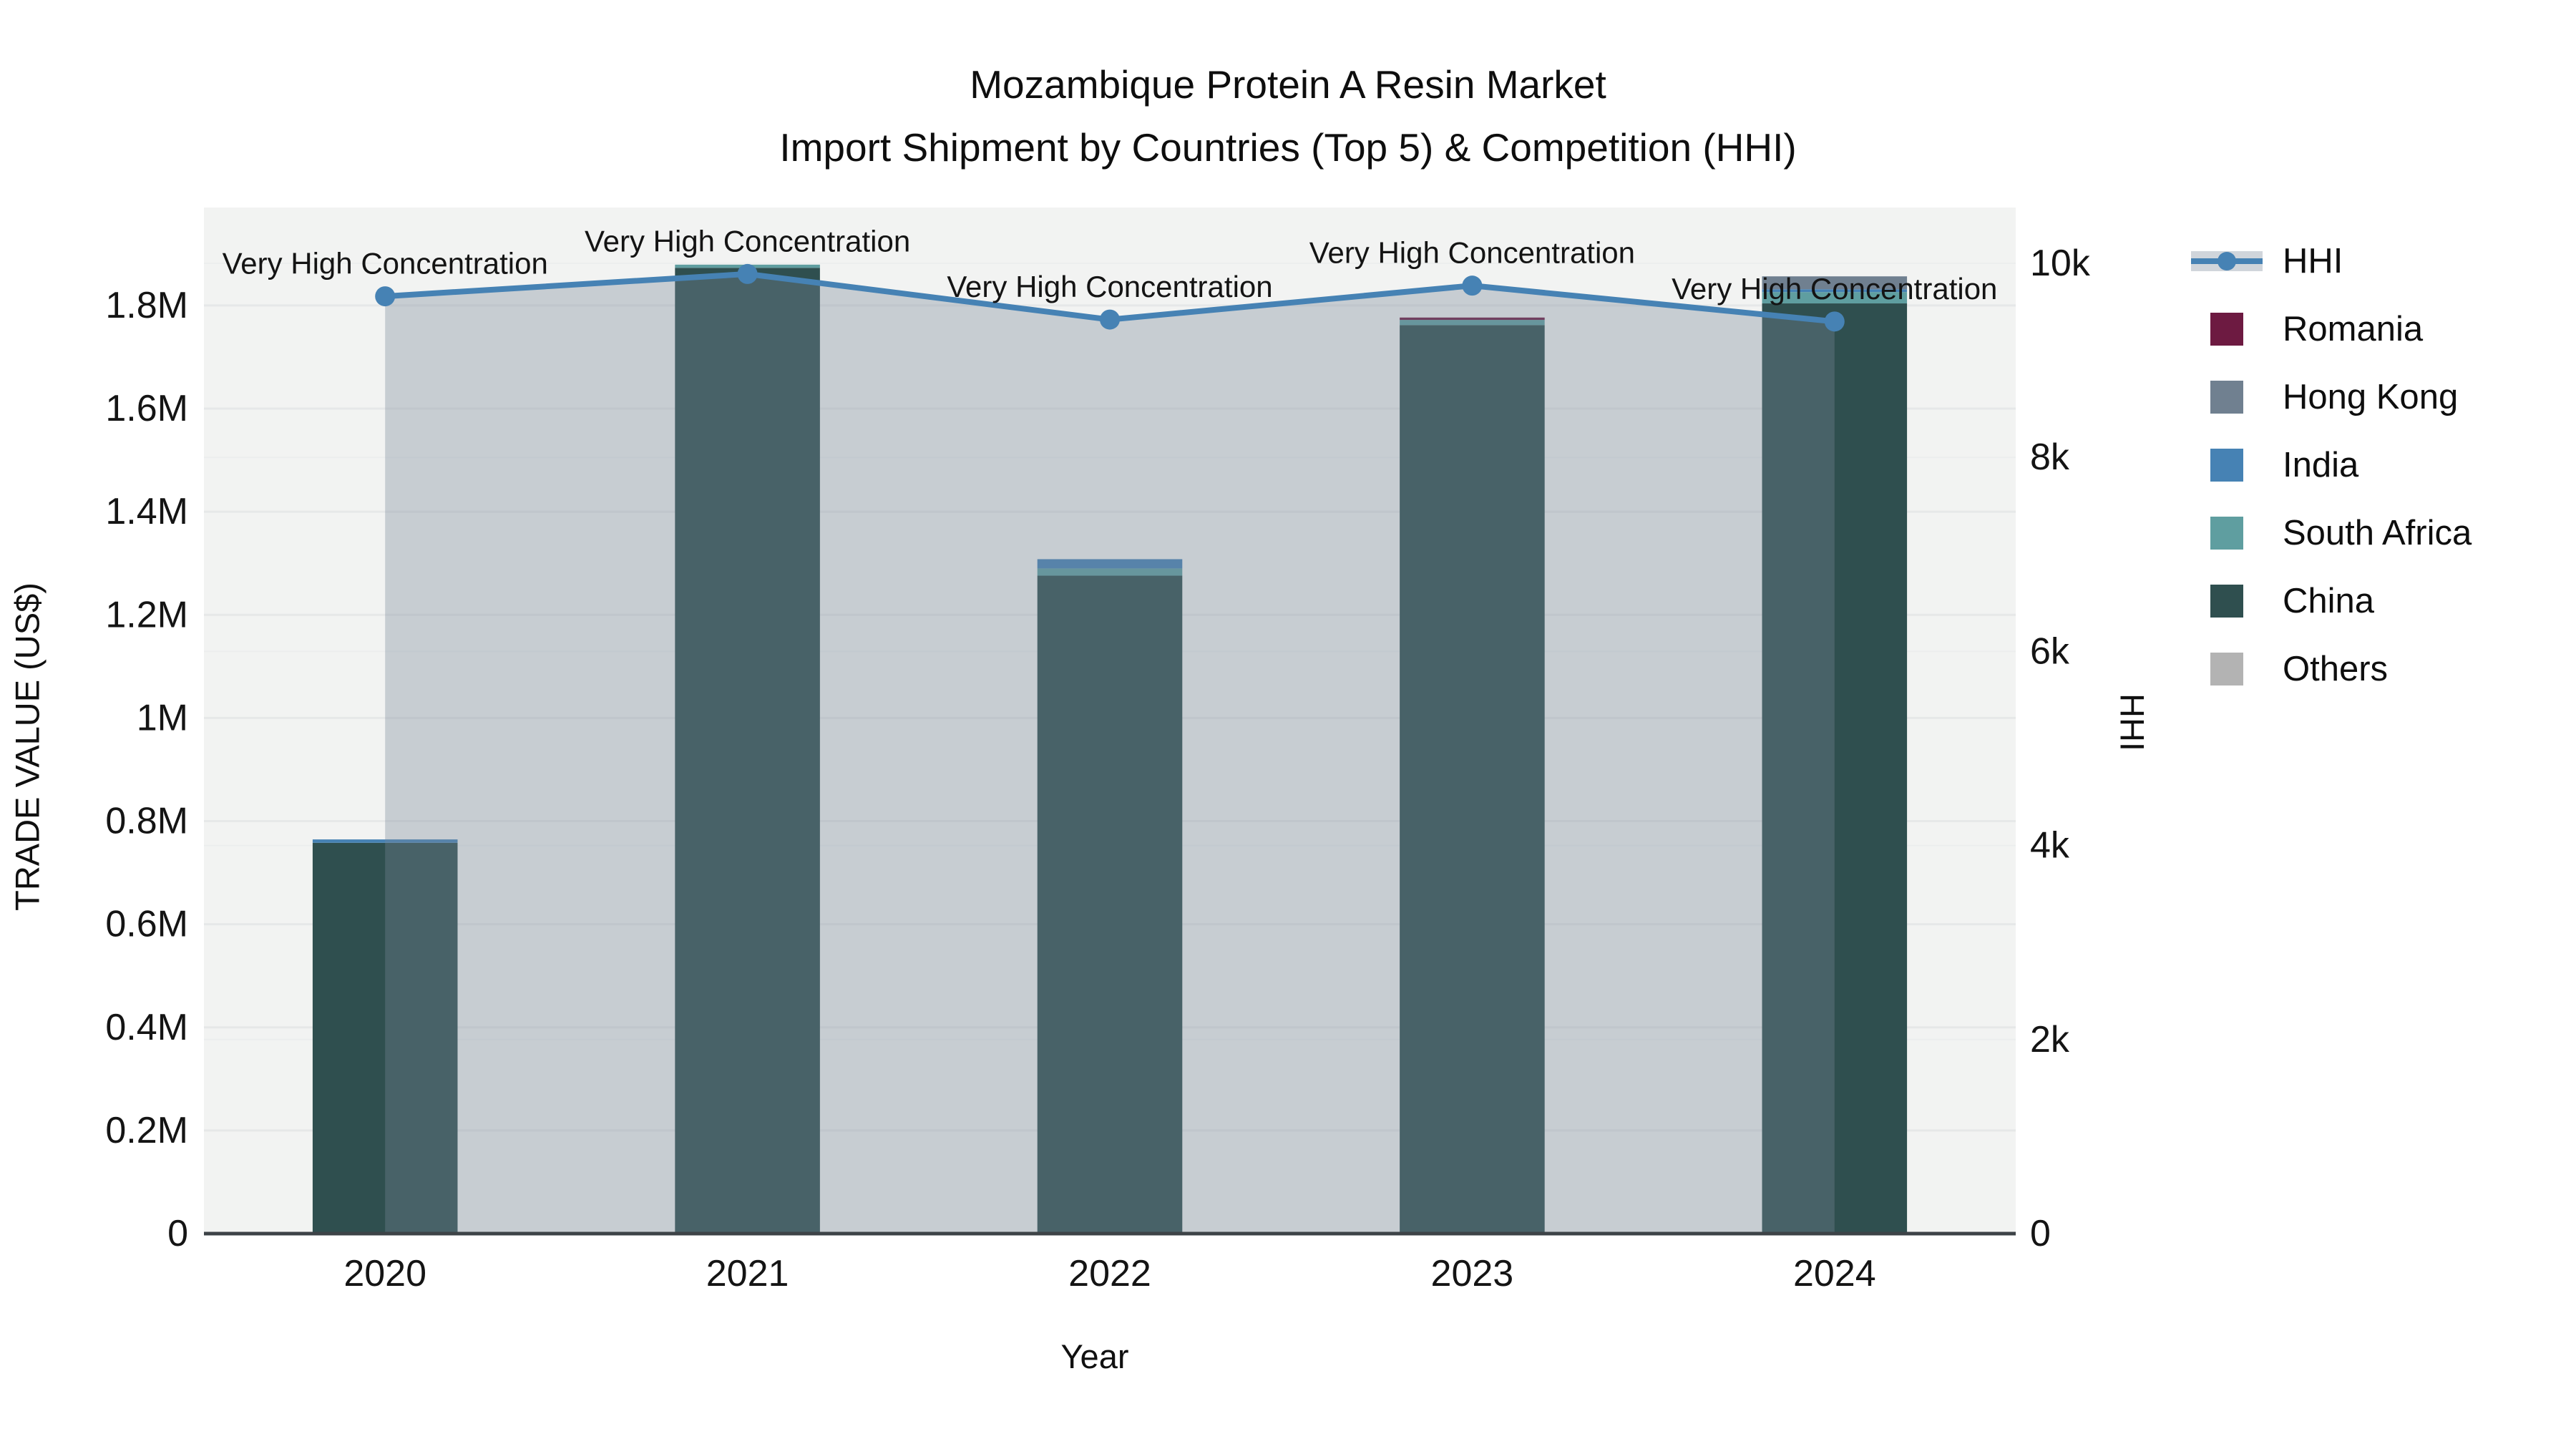 This screenshot has width=2576, height=1449. I want to click on legend-item-others: Others, so click(2331, 669).